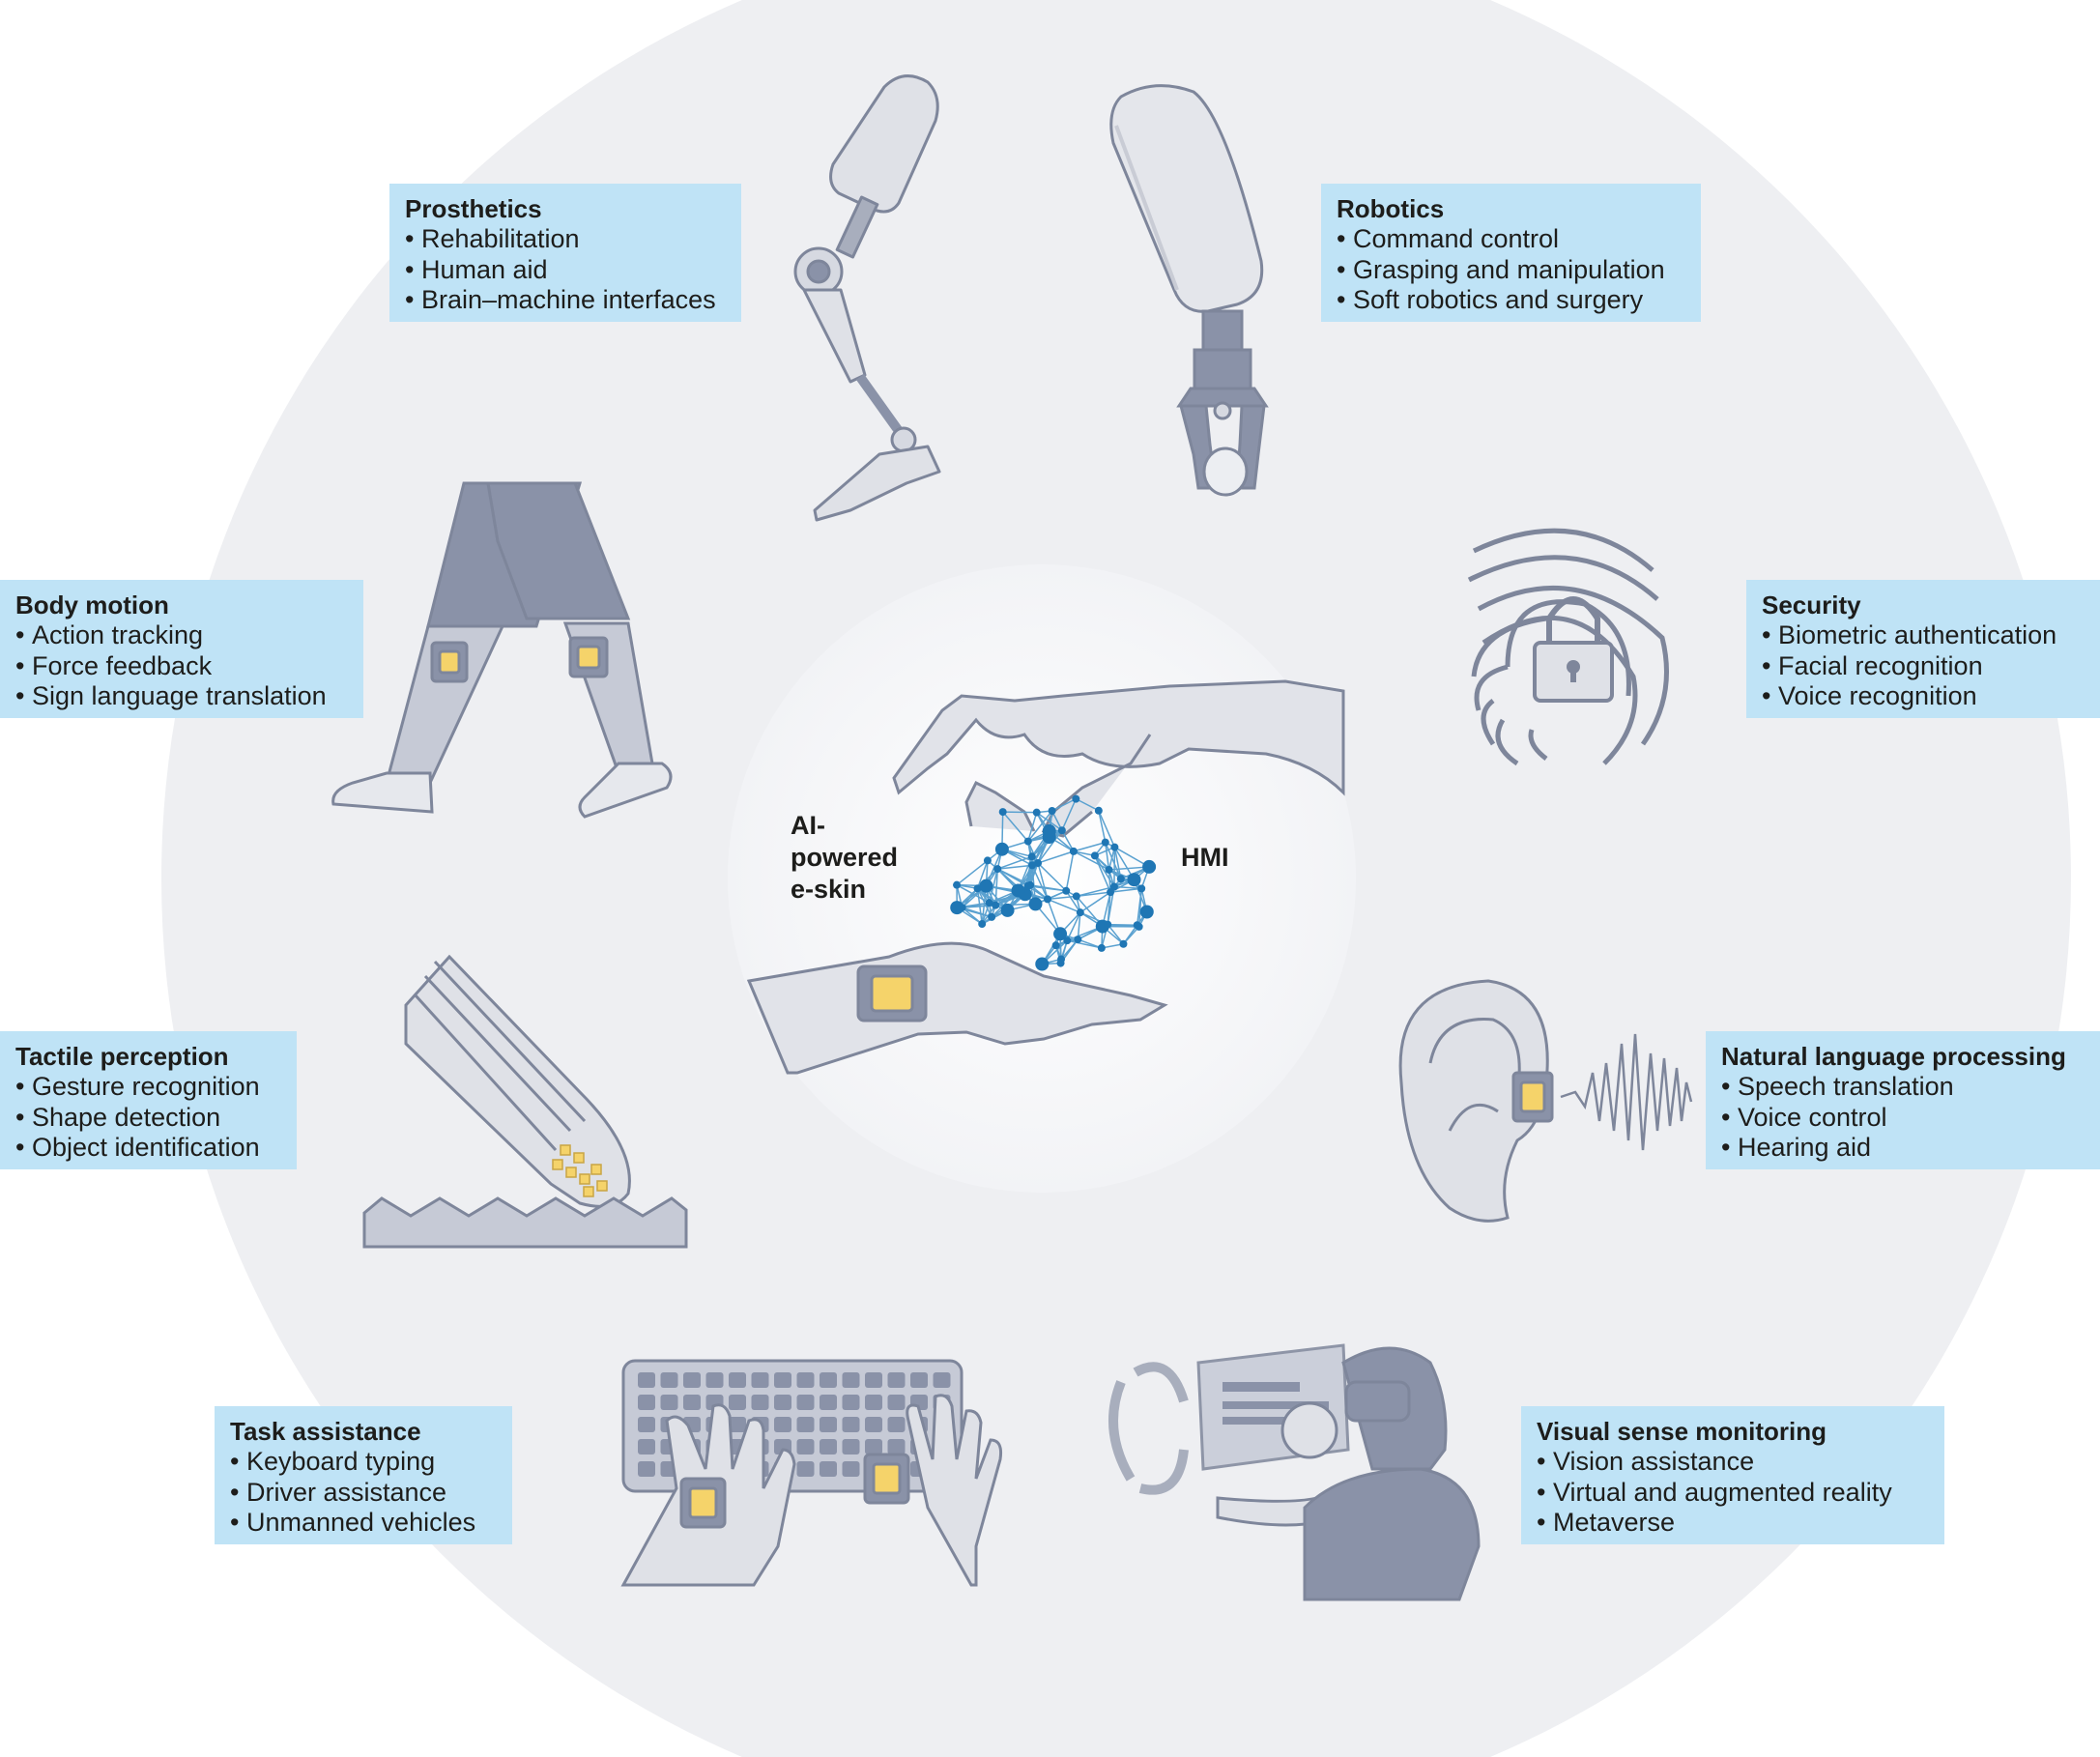 The height and width of the screenshot is (1757, 2100). Describe the element at coordinates (525, 1101) in the screenshot. I see `finger-texture-icon` at that location.